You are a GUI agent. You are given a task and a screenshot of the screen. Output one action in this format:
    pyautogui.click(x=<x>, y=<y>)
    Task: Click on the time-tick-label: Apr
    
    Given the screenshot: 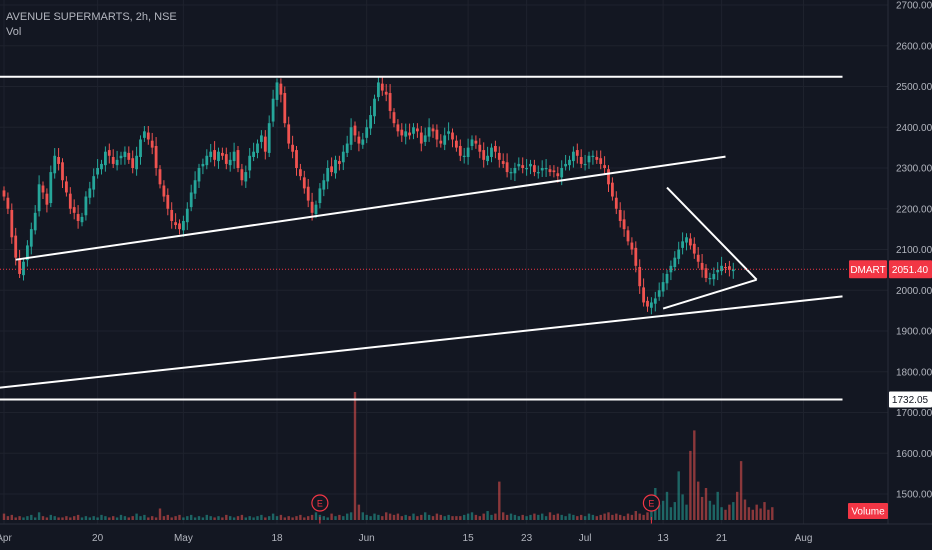 What is the action you would take?
    pyautogui.click(x=6, y=538)
    